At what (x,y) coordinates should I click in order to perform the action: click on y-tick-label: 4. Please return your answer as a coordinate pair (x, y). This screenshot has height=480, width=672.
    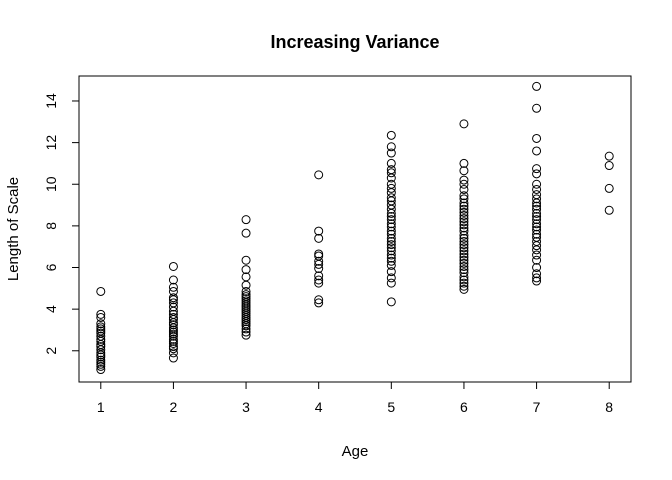
    Looking at the image, I should click on (51, 309).